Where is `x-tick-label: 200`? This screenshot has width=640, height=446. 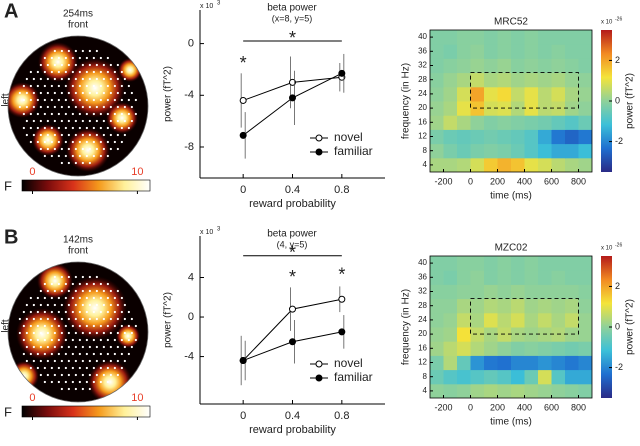 x-tick-label: 200 is located at coordinates (497, 407).